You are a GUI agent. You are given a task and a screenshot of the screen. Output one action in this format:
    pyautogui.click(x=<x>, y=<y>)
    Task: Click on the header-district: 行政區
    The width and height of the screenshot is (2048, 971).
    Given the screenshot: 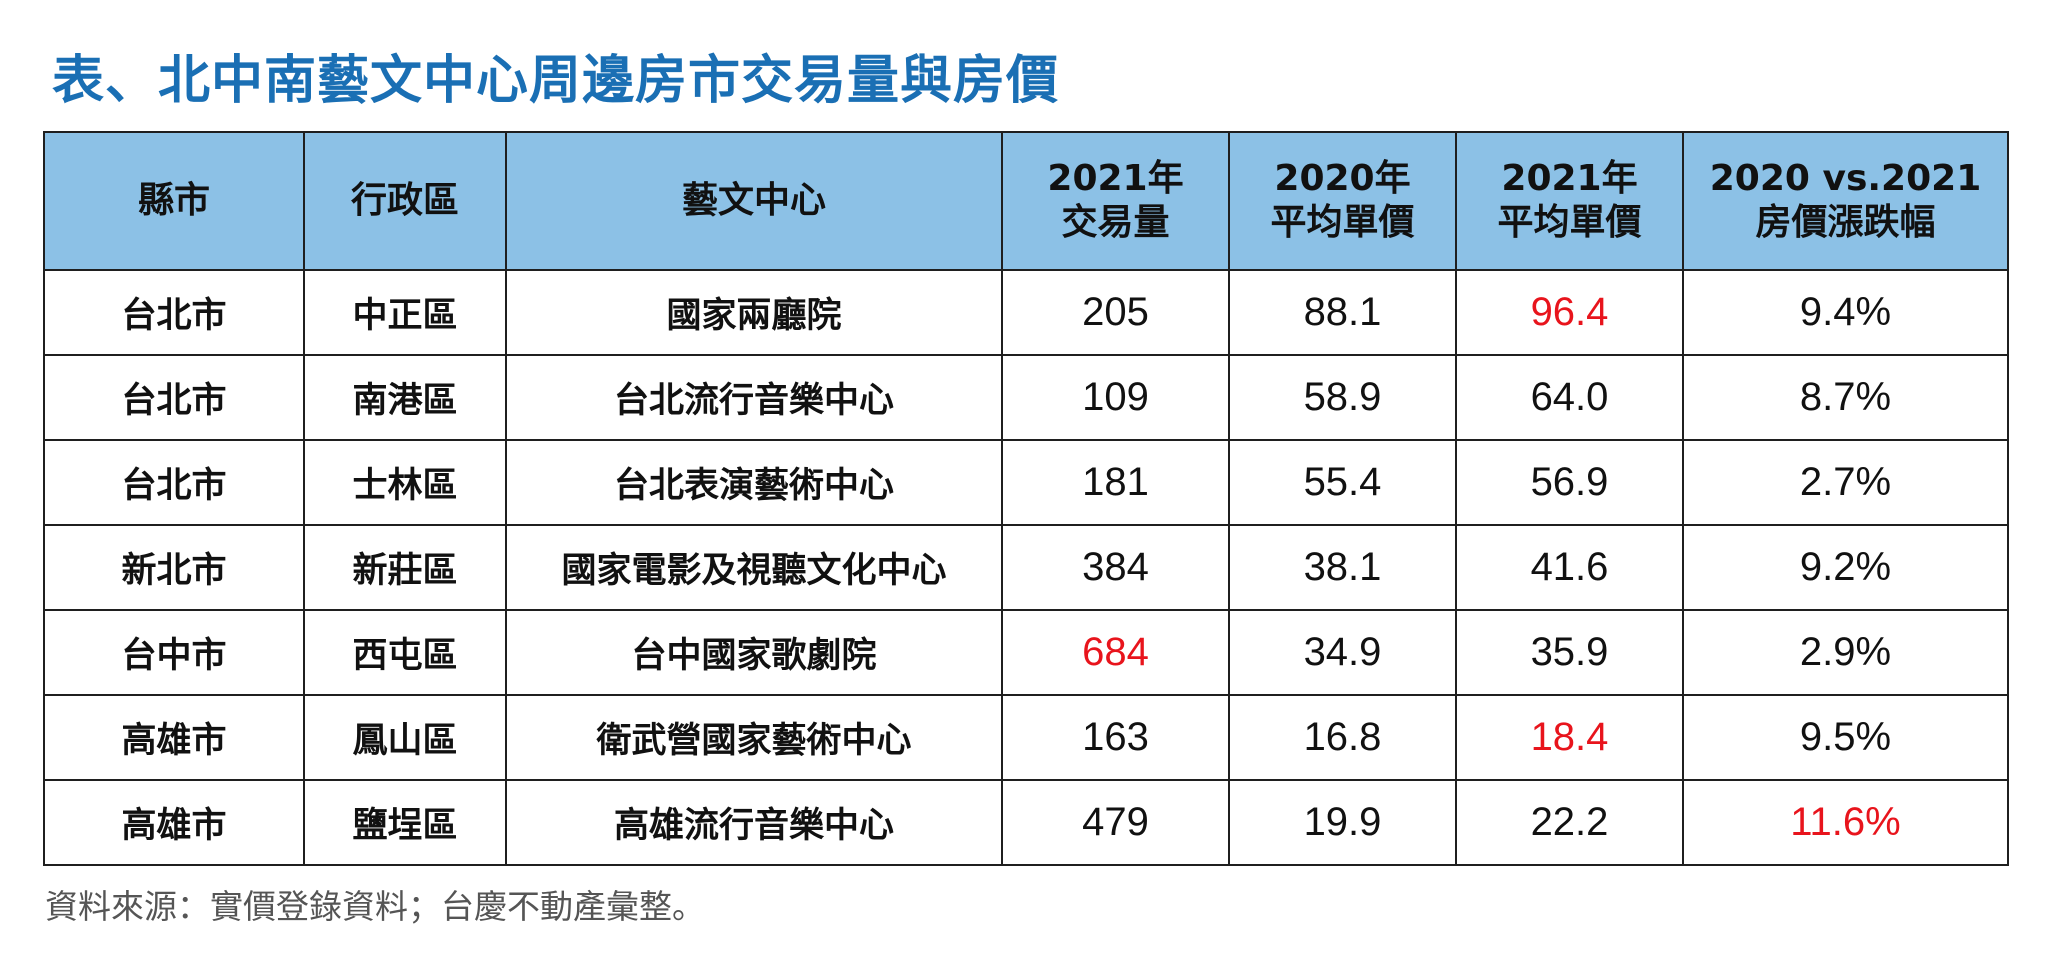 What is the action you would take?
    pyautogui.click(x=405, y=201)
    